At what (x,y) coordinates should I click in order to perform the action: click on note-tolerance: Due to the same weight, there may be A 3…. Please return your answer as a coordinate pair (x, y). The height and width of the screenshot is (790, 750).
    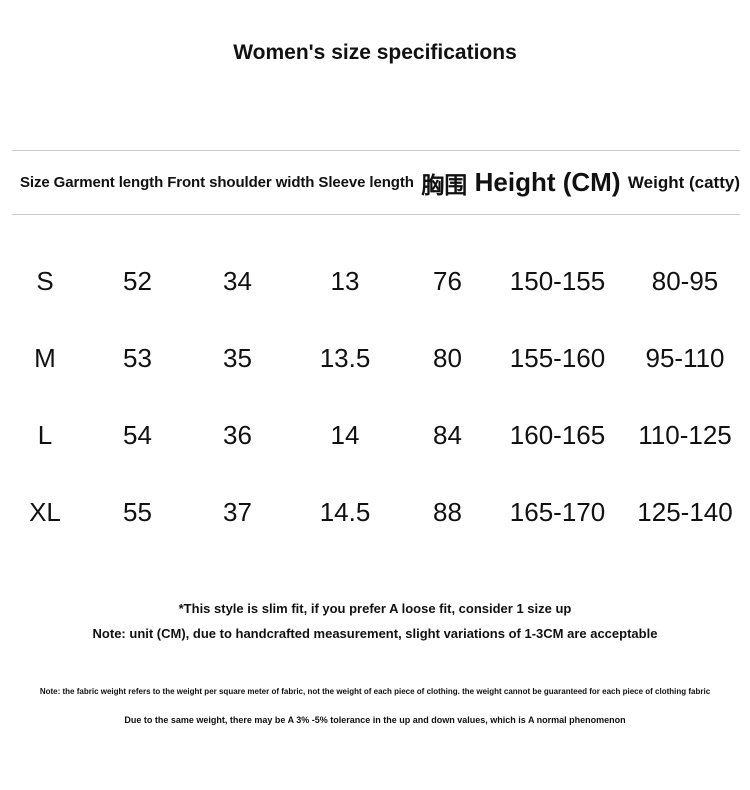
    Looking at the image, I should click on (375, 720).